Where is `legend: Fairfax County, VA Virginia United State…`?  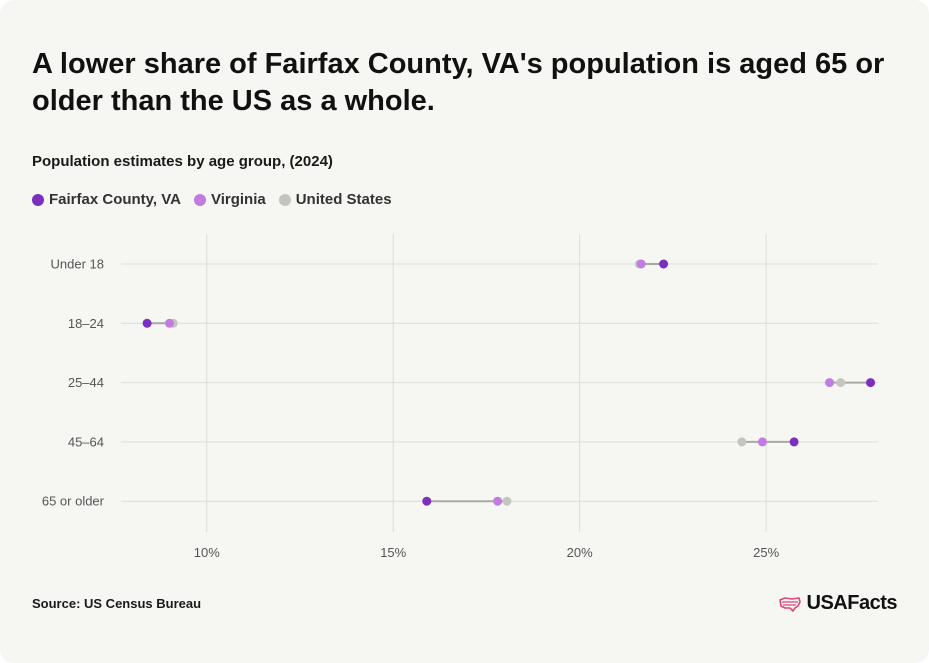
legend: Fairfax County, VA Virginia United State… is located at coordinates (212, 199).